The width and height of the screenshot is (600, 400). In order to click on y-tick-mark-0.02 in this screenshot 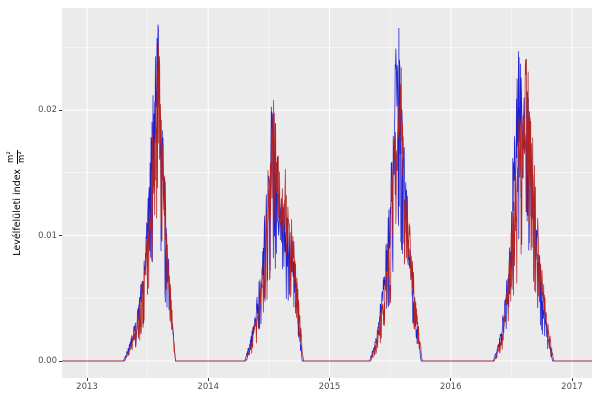, I will do `click(60, 110)`.